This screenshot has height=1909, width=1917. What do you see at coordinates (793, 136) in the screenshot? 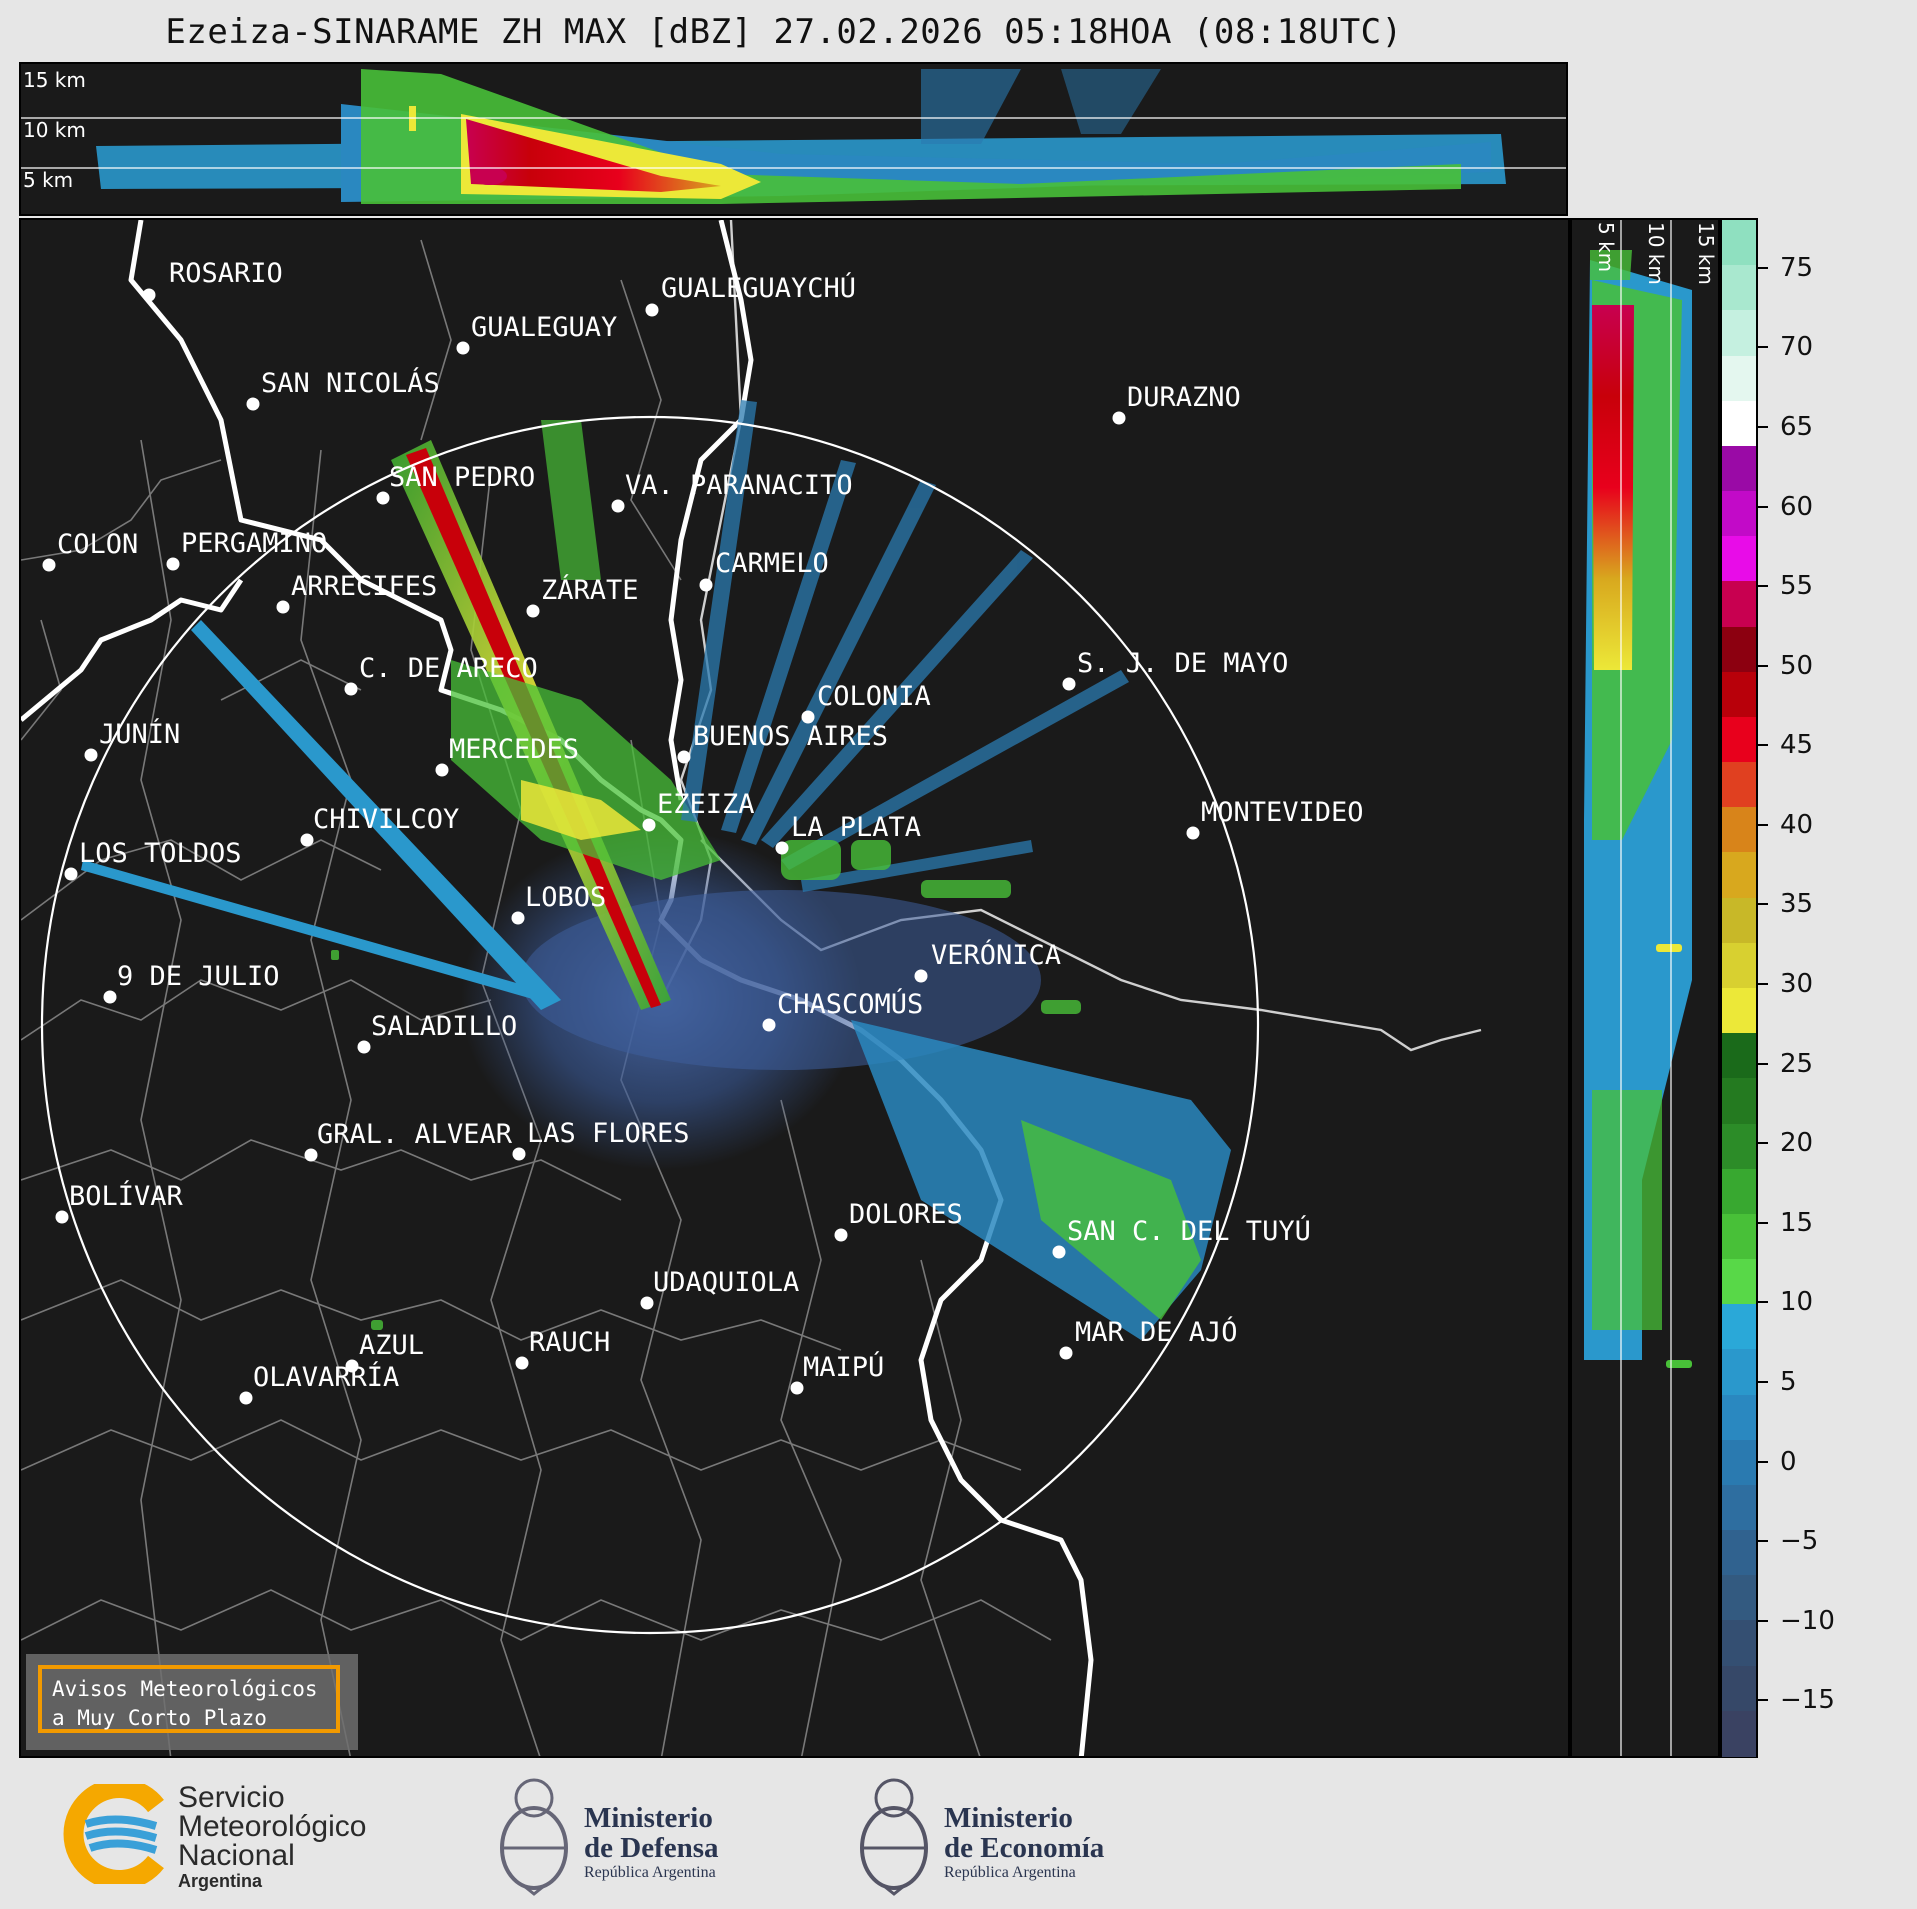
I see `top-profile-svg: 15 km 10 km 5 km` at bounding box center [793, 136].